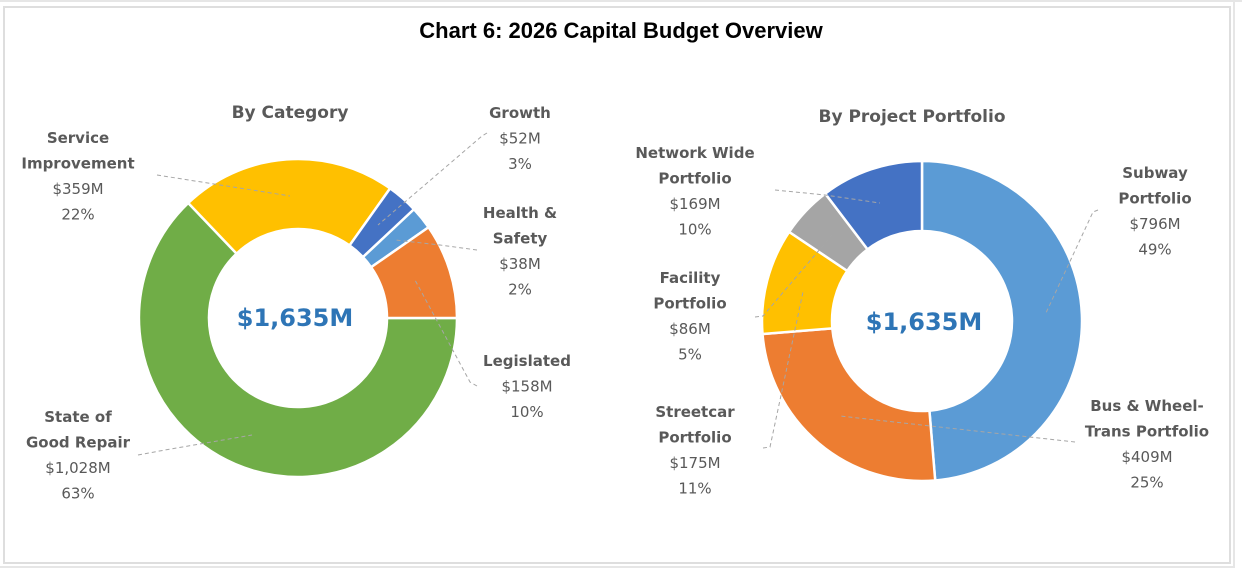 The image size is (1242, 582). What do you see at coordinates (78, 417) in the screenshot?
I see `data-label-name: State of` at bounding box center [78, 417].